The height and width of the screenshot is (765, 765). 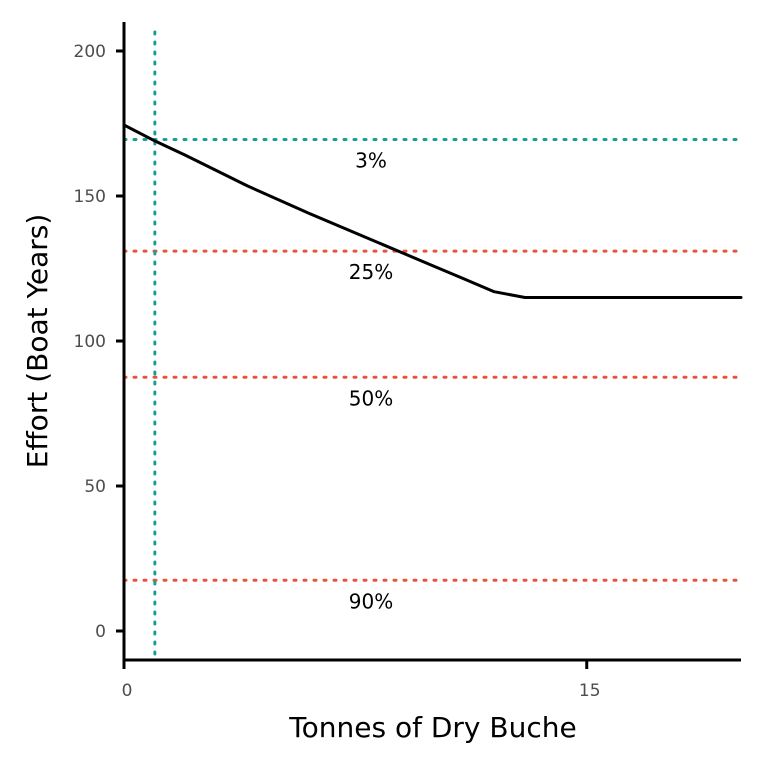 What do you see at coordinates (90, 342) in the screenshot?
I see `y-tick-label-2: 100` at bounding box center [90, 342].